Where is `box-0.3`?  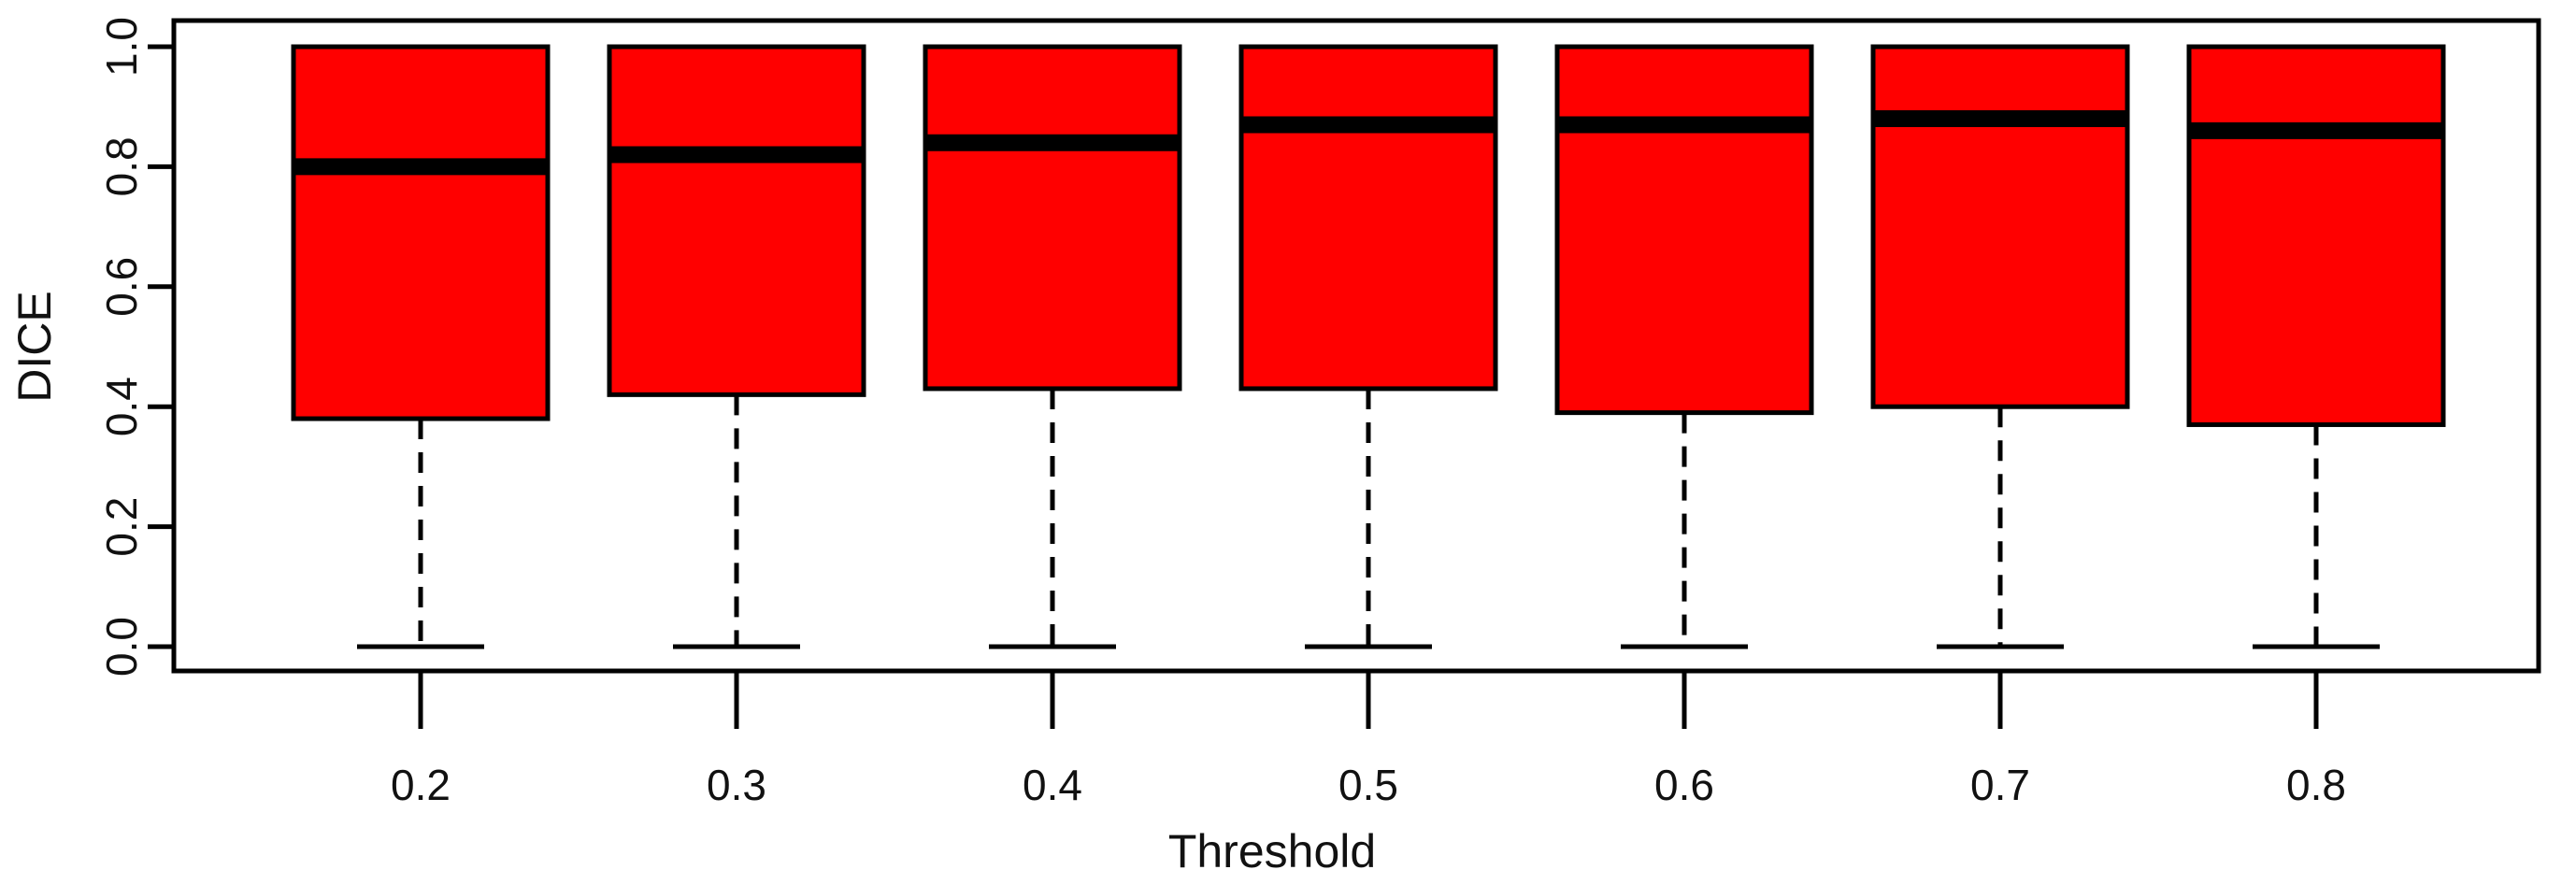
box-0.3 is located at coordinates (736, 346).